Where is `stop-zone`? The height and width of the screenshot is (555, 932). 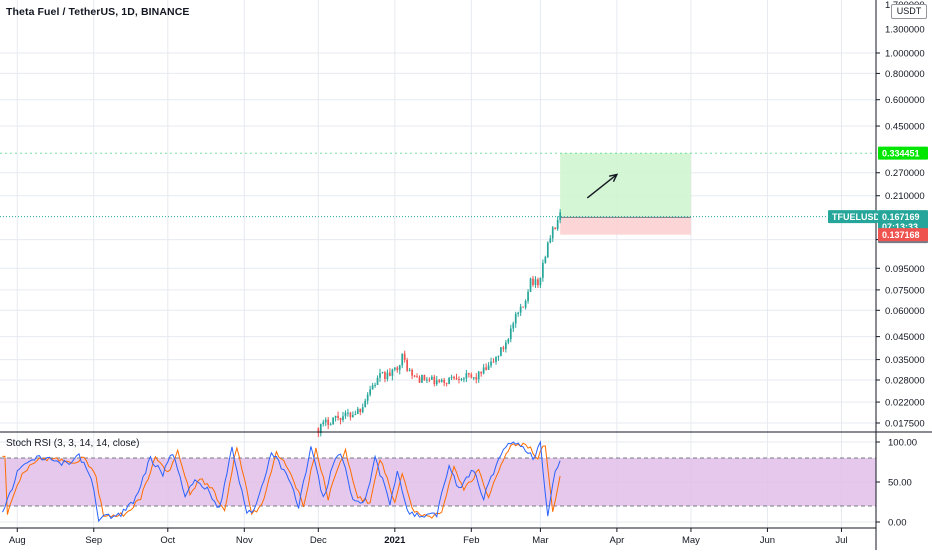 stop-zone is located at coordinates (625, 226).